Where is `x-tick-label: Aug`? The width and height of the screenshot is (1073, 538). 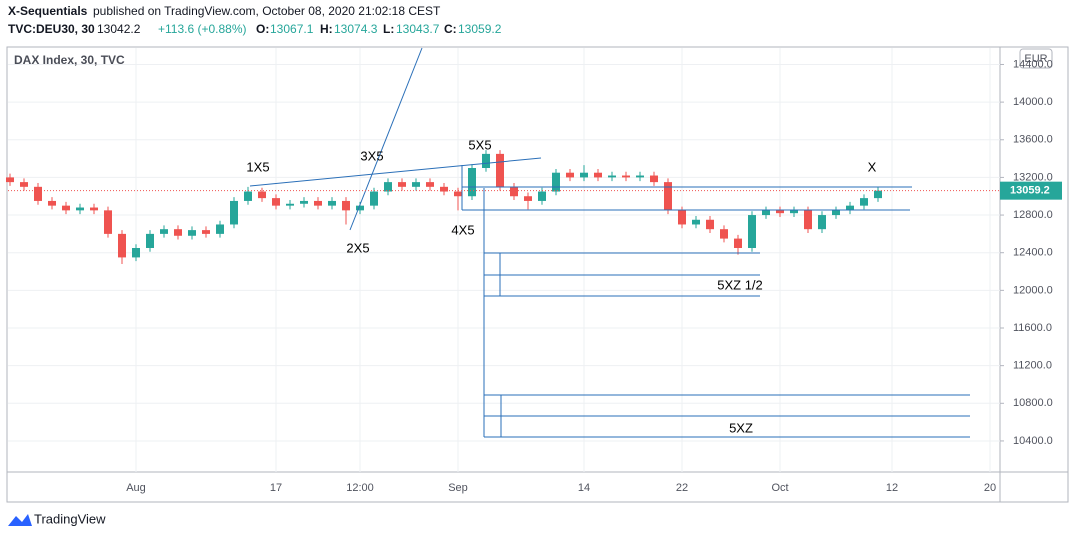
x-tick-label: Aug is located at coordinates (136, 488).